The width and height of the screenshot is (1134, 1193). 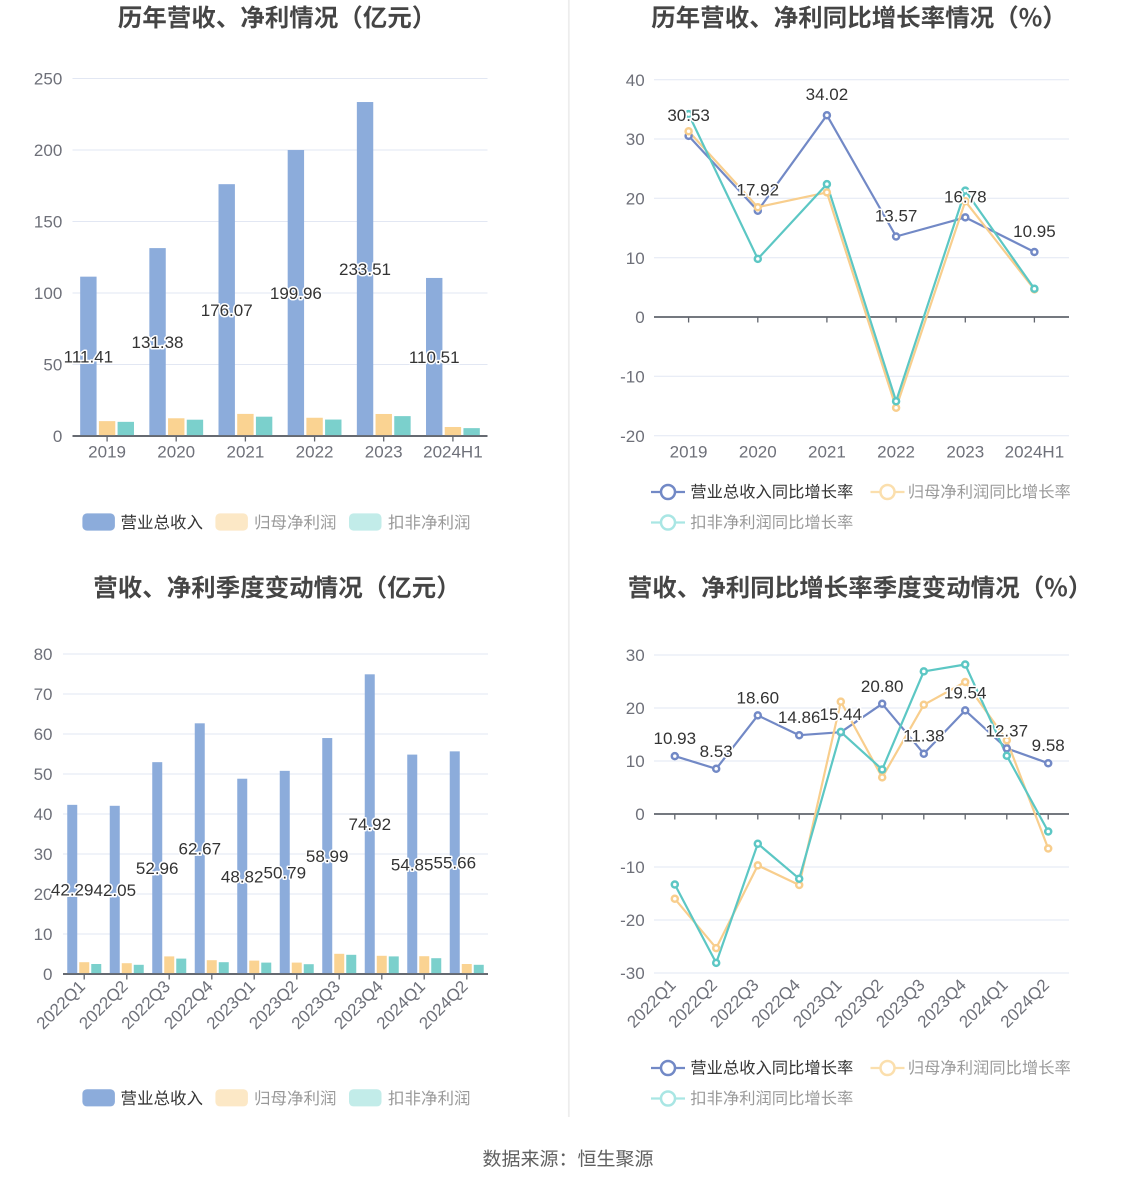 I want to click on svg-text: 42.29, so click(x=72, y=889).